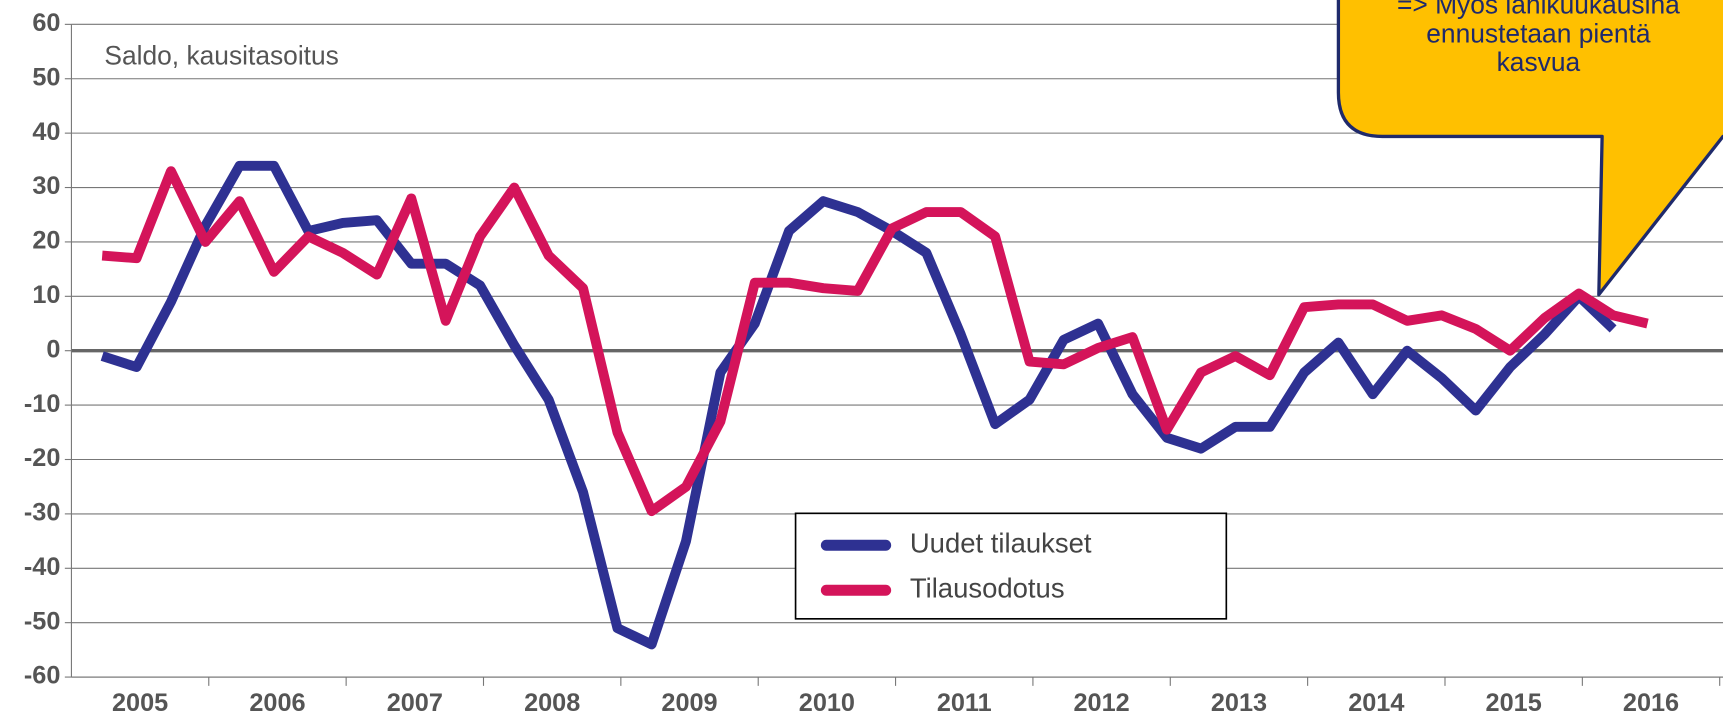 This screenshot has height=719, width=1723. I want to click on y-tick-label: 20, so click(46, 241).